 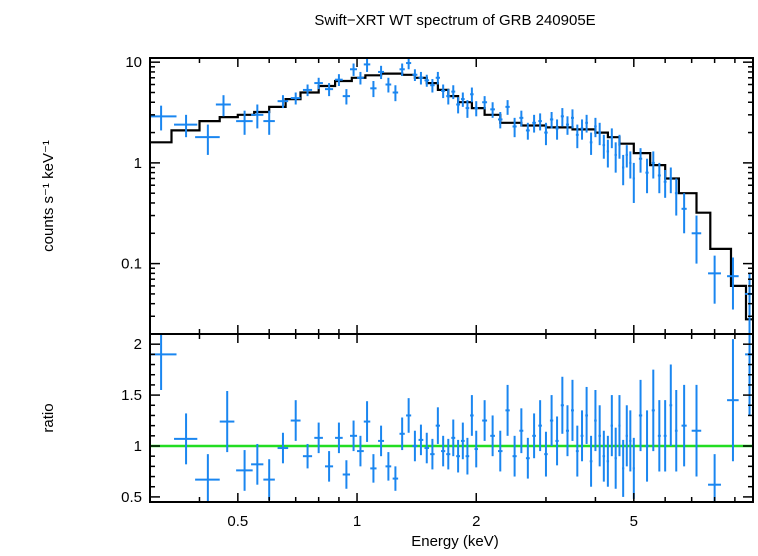 What do you see at coordinates (48, 196) in the screenshot?
I see `spectrum-y-axis-label: counts s⁻¹ keV⁻¹` at bounding box center [48, 196].